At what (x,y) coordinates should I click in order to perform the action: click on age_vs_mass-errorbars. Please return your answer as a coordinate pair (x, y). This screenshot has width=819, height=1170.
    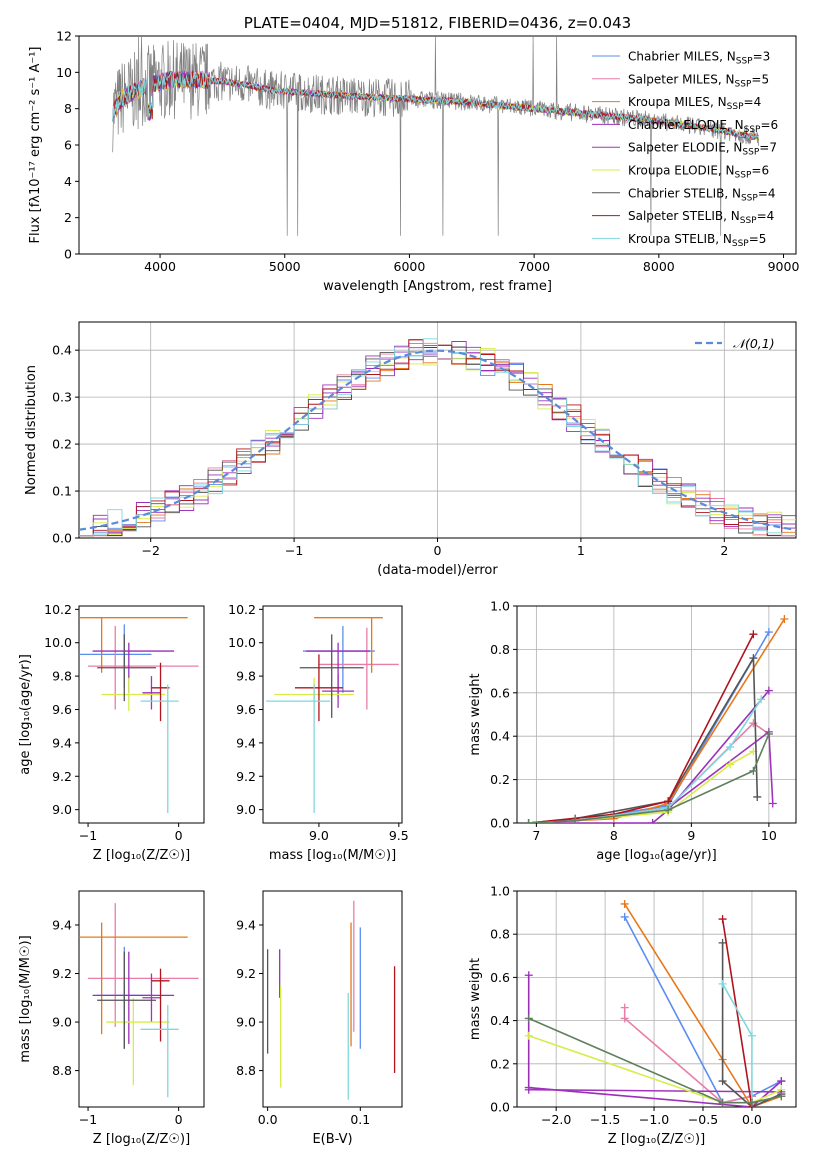
    Looking at the image, I should click on (332, 715).